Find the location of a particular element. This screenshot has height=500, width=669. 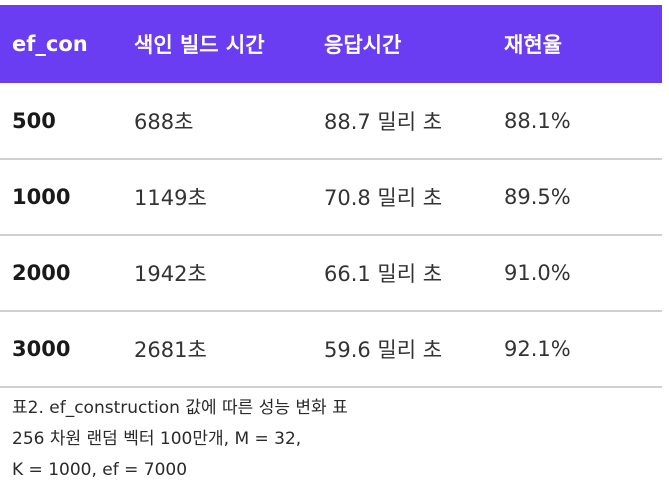

cell-build-time: 1149초 is located at coordinates (170, 198).